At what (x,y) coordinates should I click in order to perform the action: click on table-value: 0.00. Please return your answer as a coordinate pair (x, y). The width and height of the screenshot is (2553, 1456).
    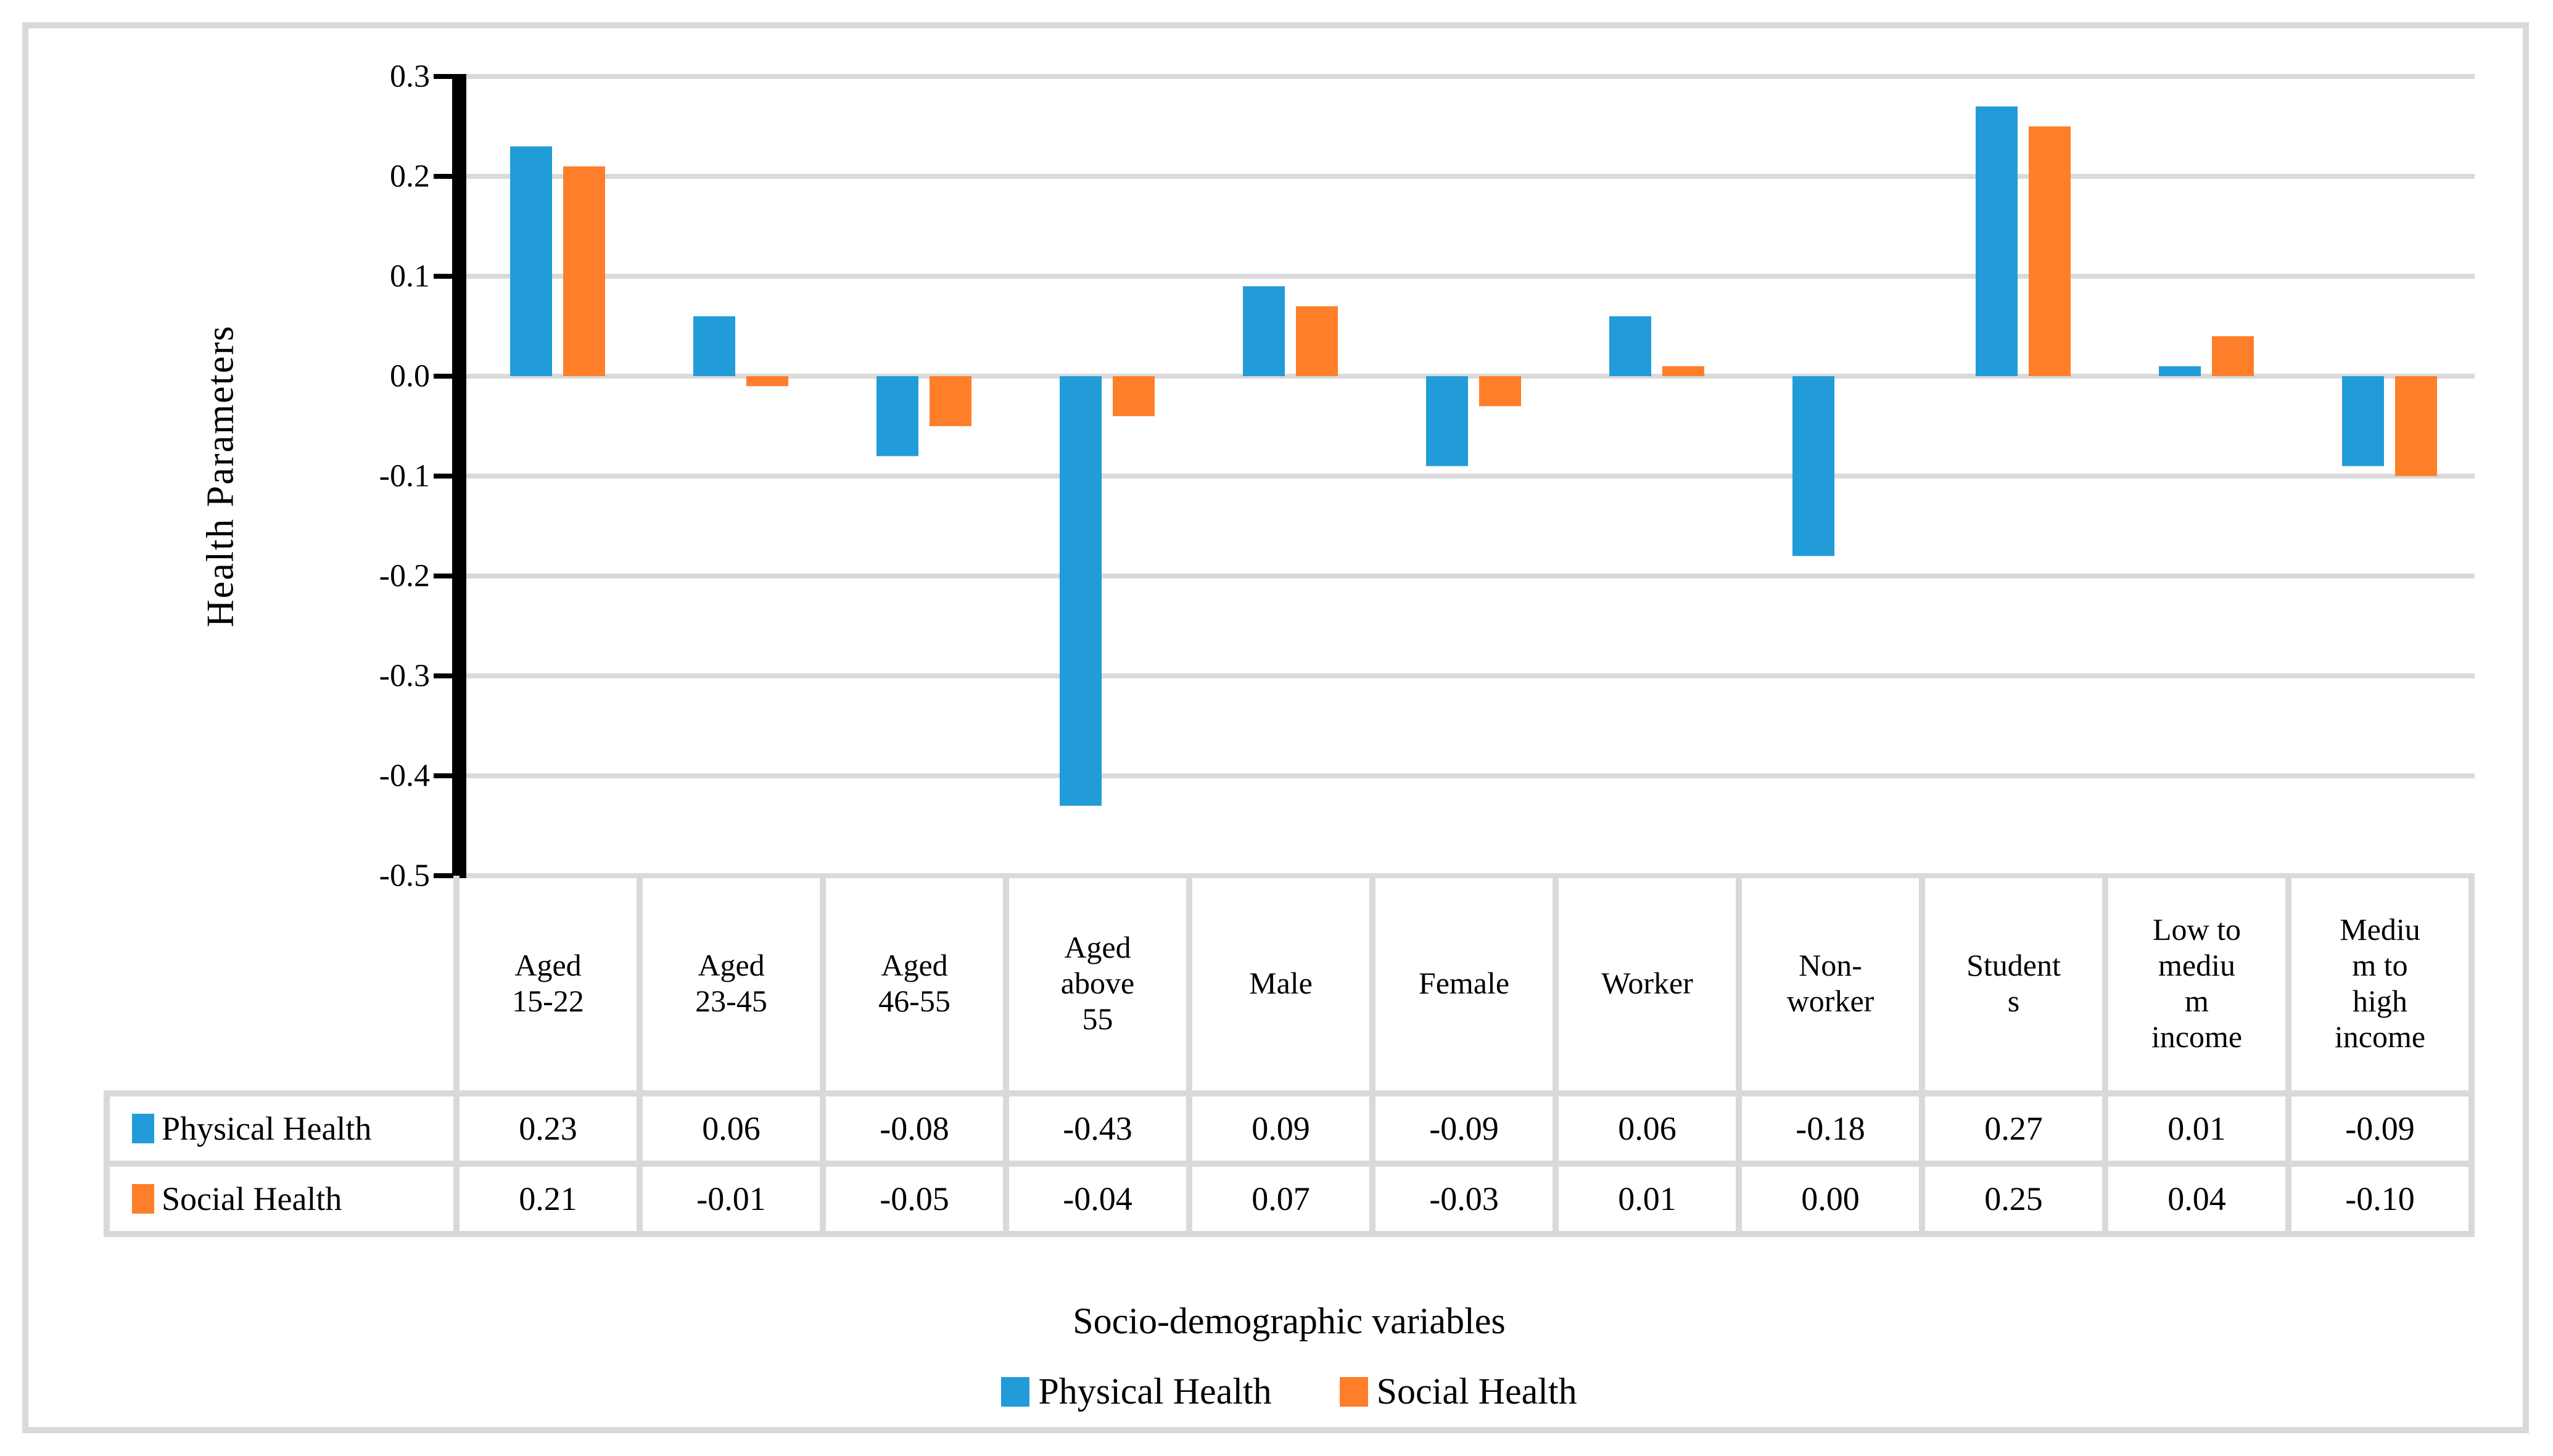
    Looking at the image, I should click on (1833, 1202).